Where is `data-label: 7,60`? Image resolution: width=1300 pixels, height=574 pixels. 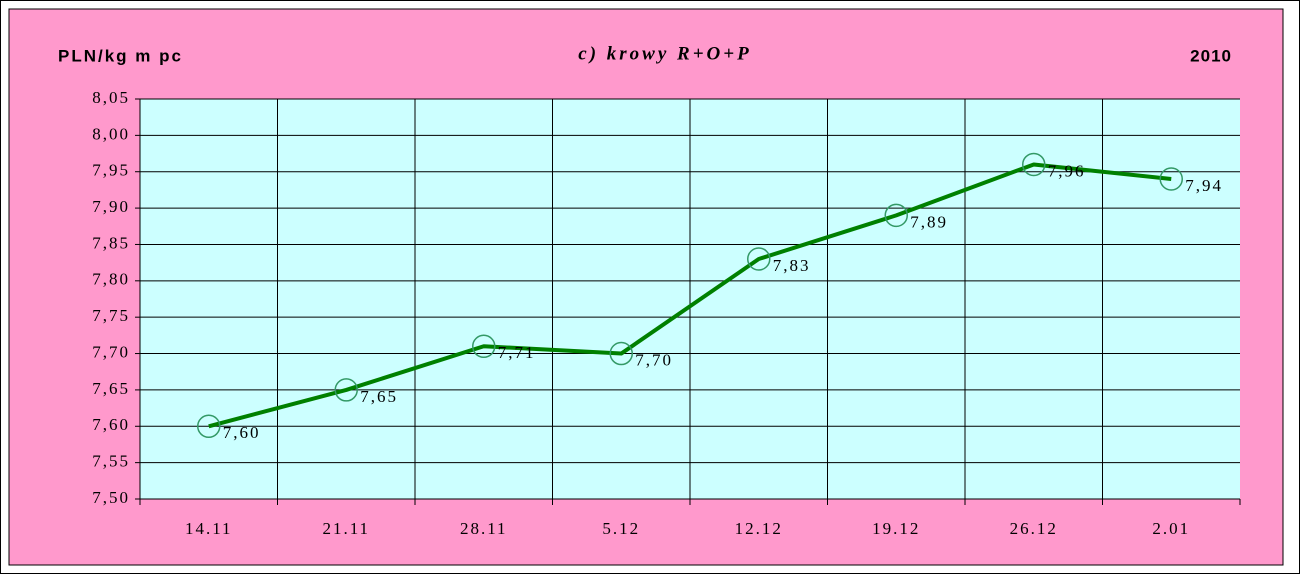 data-label: 7,60 is located at coordinates (242, 432).